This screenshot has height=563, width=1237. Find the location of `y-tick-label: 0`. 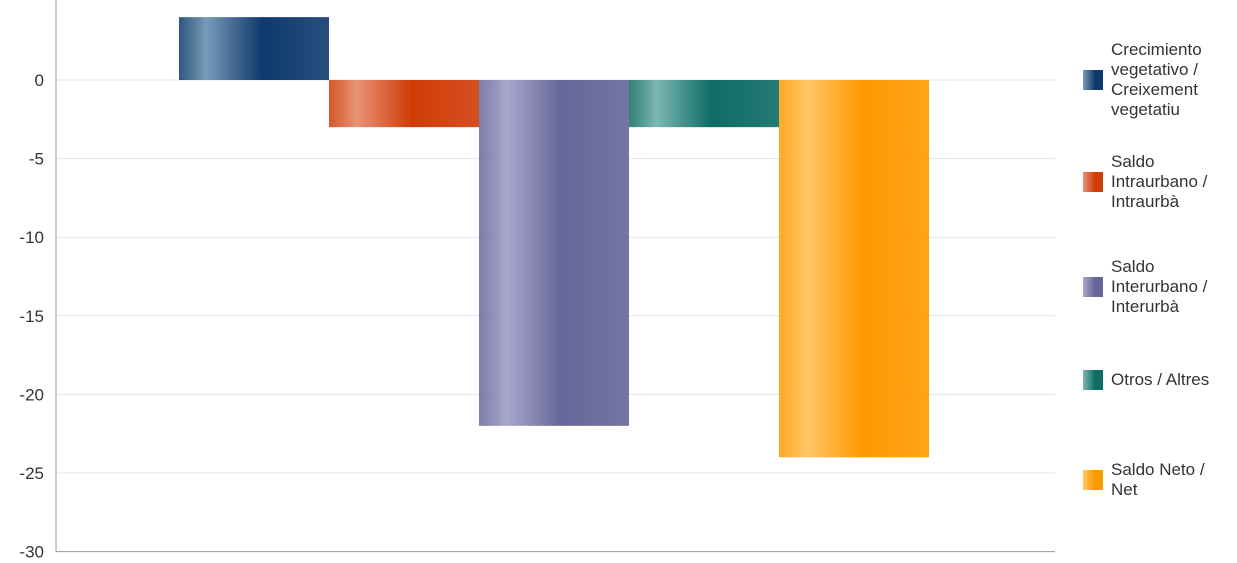

y-tick-label: 0 is located at coordinates (39, 80).